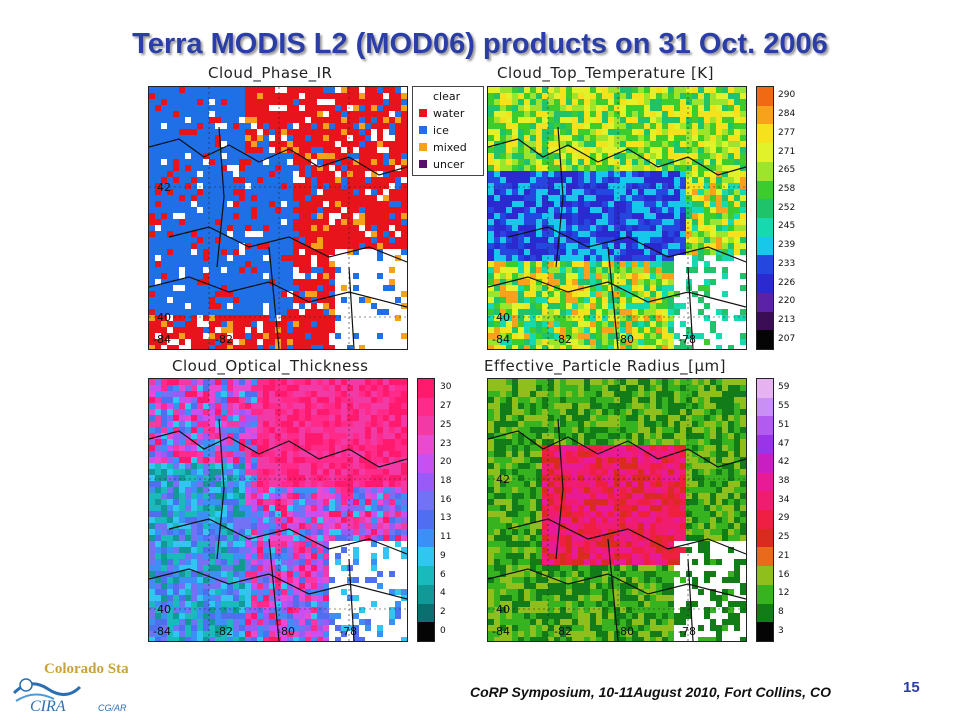 The image size is (960, 720). I want to click on colorbar-tick-label: 27, so click(446, 406).